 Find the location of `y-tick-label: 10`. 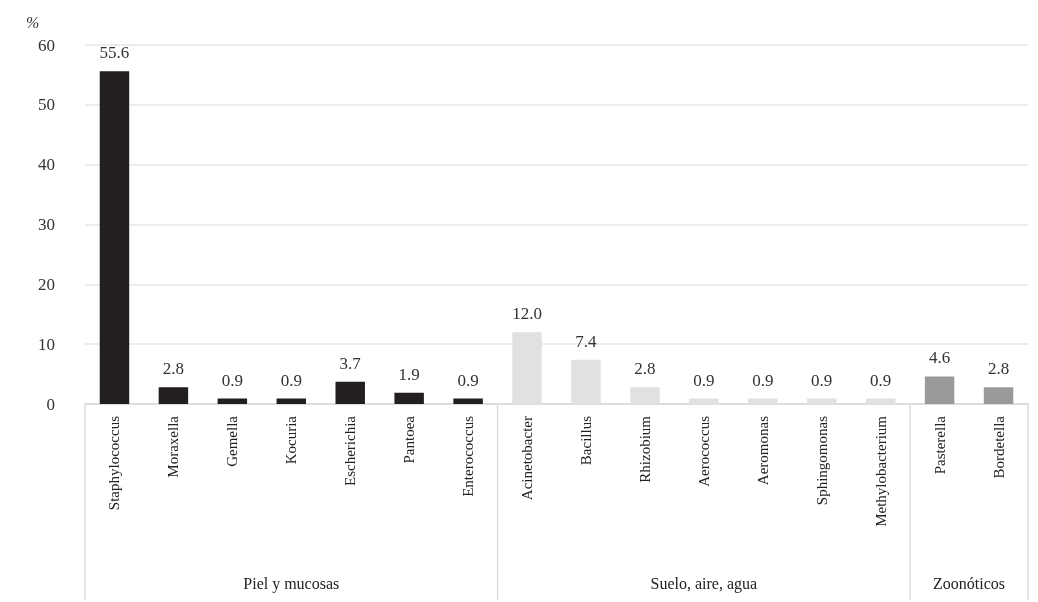

y-tick-label: 10 is located at coordinates (46, 344).